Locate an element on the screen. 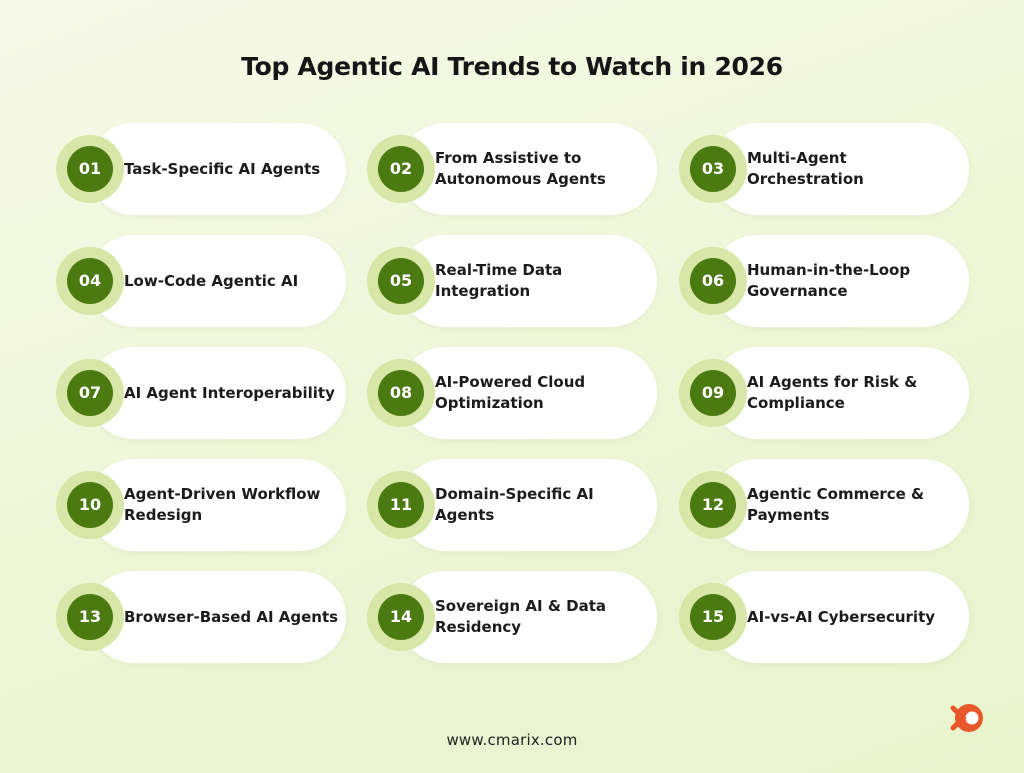 Image resolution: width=1024 pixels, height=773 pixels. trend-label: Task-Specific AI Agents is located at coordinates (222, 168).